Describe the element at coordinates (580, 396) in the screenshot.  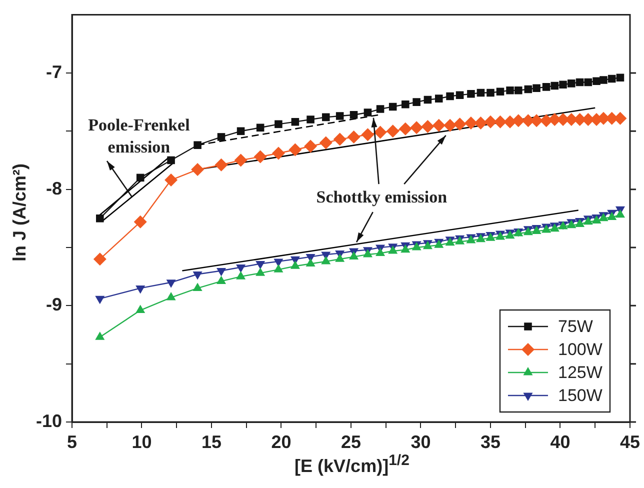
I see `legend-label: 150W` at that location.